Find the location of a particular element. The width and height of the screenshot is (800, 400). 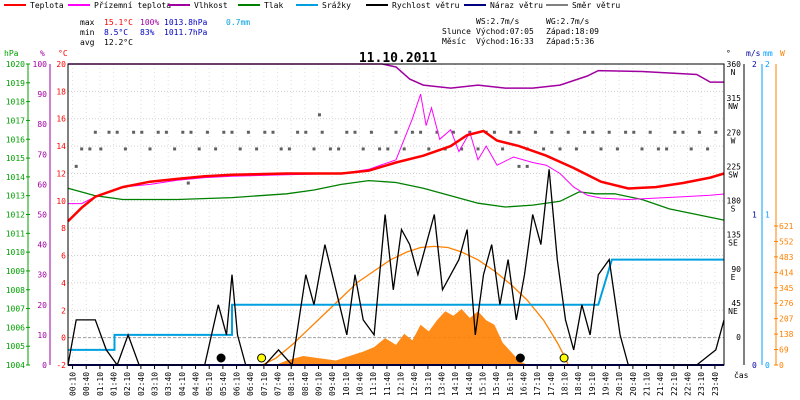

tick-x: 15:40 is located at coordinates (496, 384).